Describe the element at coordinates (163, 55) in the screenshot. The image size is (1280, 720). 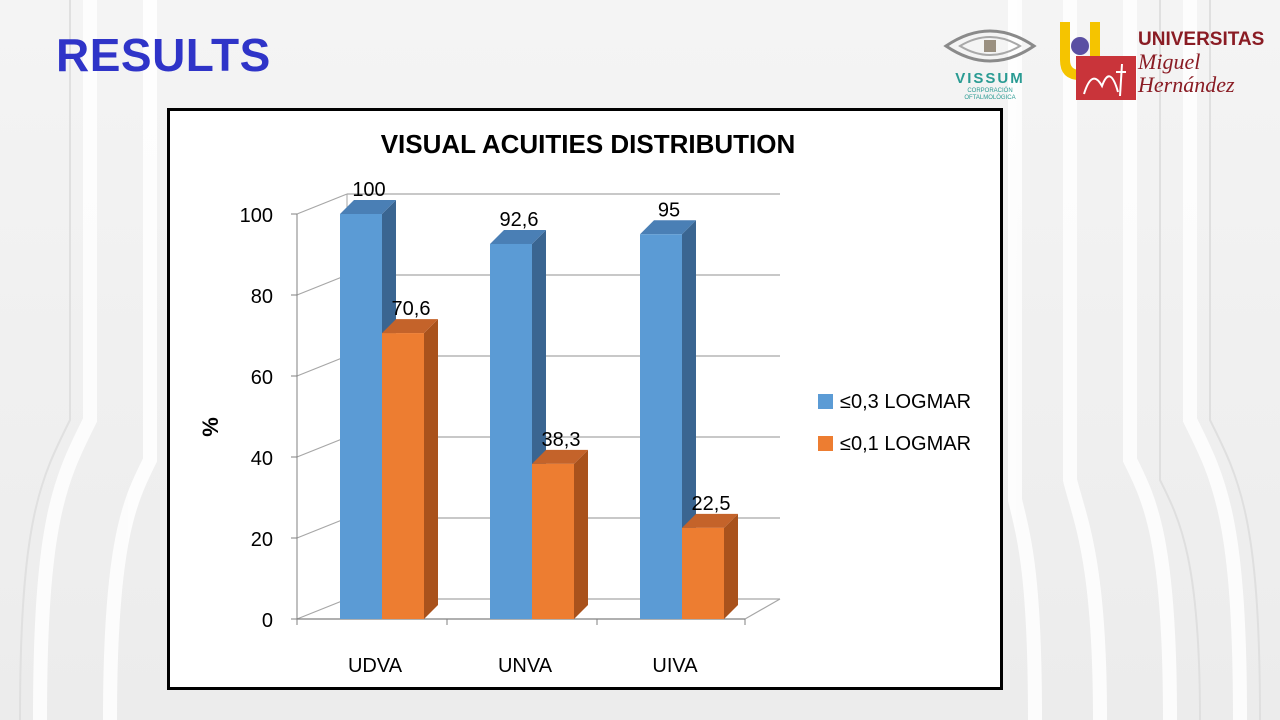
I see `slide-title: RESULTS` at that location.